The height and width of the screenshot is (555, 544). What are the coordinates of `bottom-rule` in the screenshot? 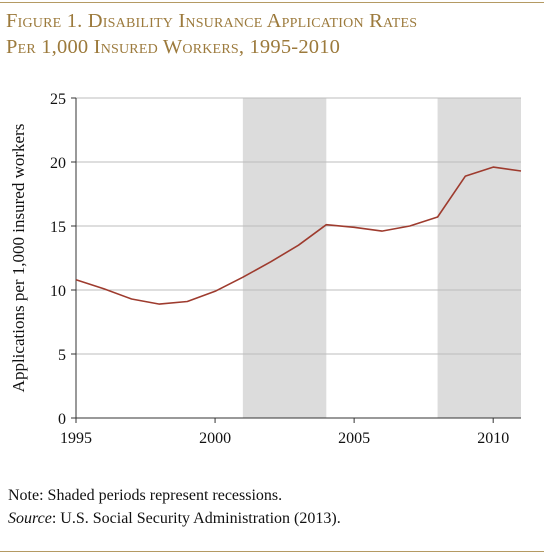 It's located at (272, 551).